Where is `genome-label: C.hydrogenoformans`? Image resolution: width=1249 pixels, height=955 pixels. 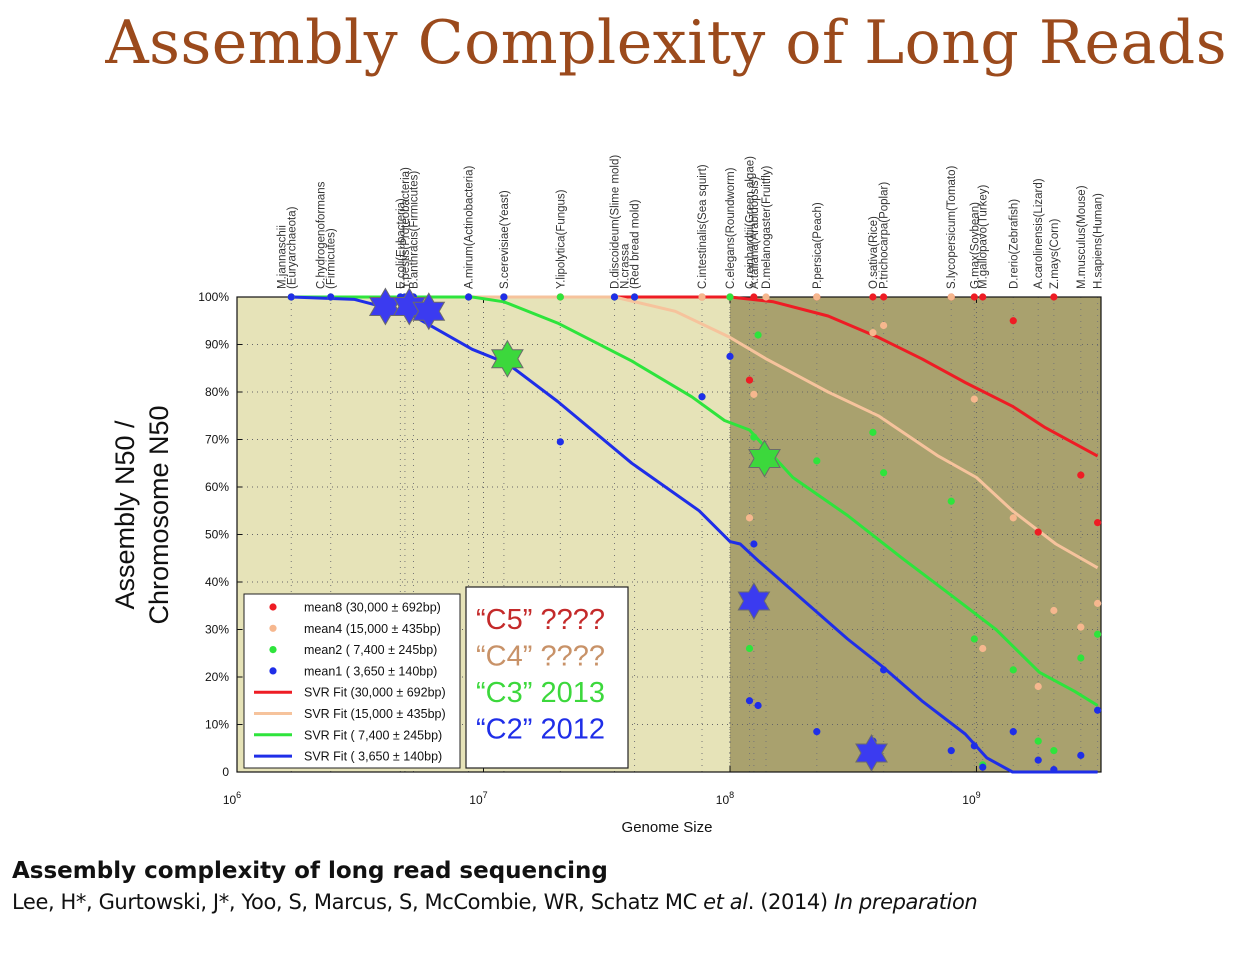 genome-label: C.hydrogenoformans is located at coordinates (322, 235).